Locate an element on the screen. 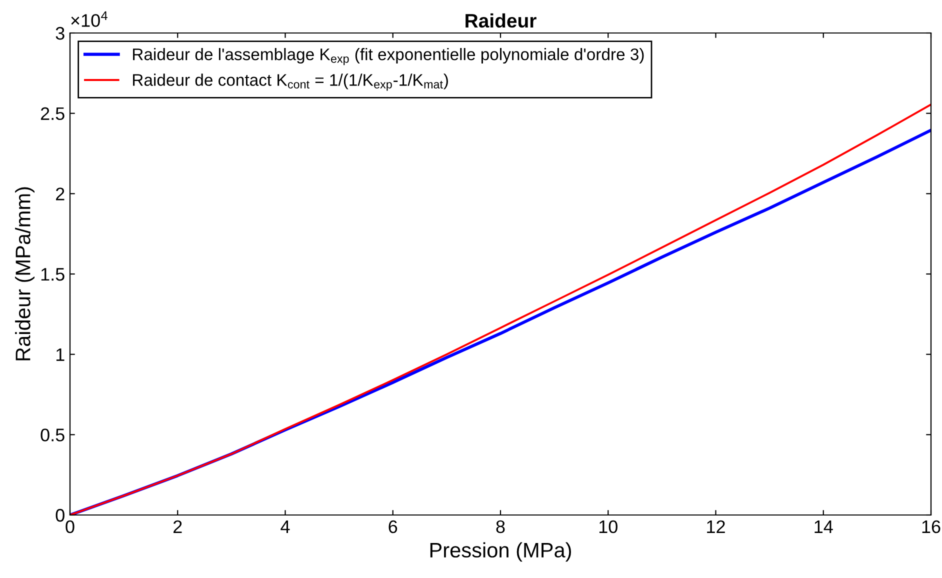 The image size is (942, 578). y-tick-label: 0 is located at coordinates (60, 515).